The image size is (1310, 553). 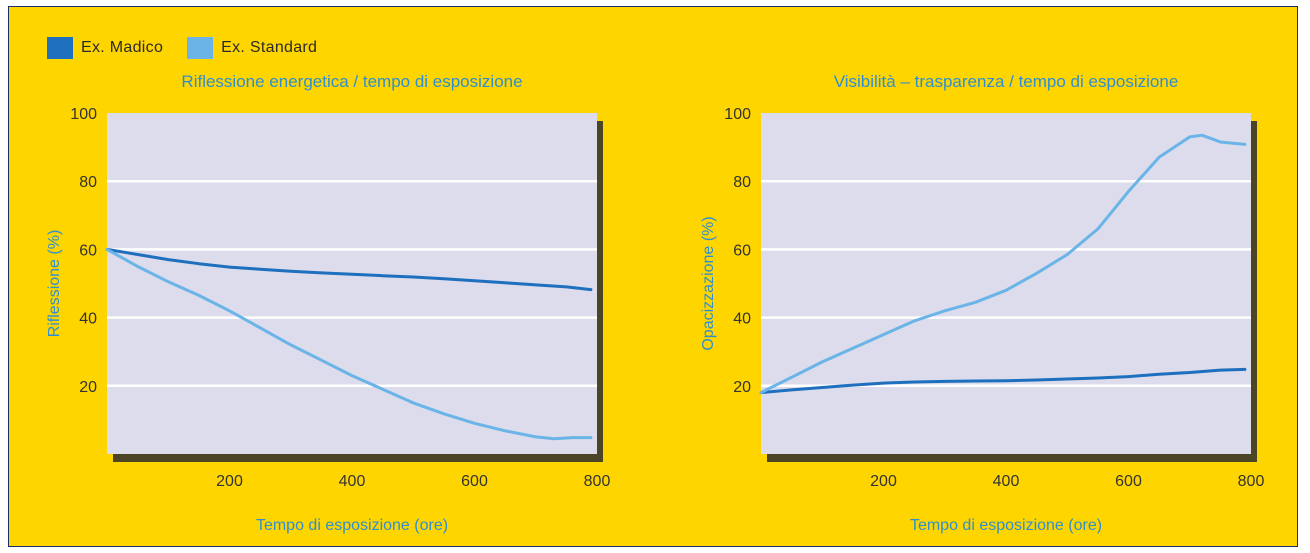 What do you see at coordinates (54, 284) in the screenshot?
I see `y-axis-label: Riflessione (%)` at bounding box center [54, 284].